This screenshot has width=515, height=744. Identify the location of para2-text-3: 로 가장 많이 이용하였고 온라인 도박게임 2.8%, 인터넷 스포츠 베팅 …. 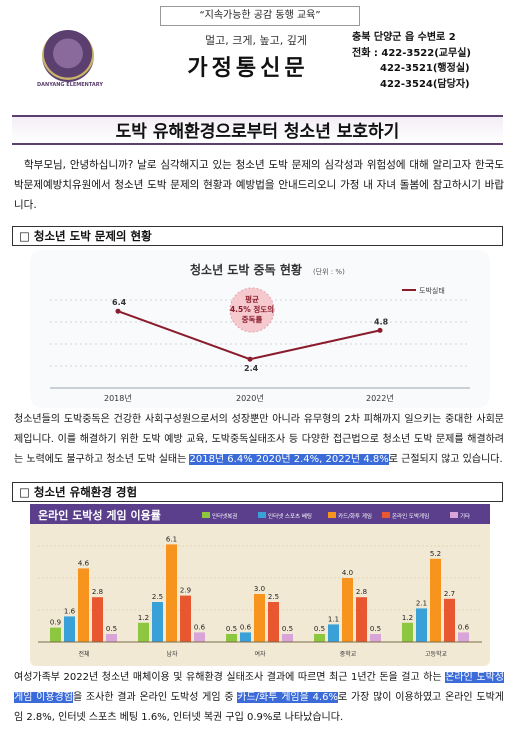
(259, 707).